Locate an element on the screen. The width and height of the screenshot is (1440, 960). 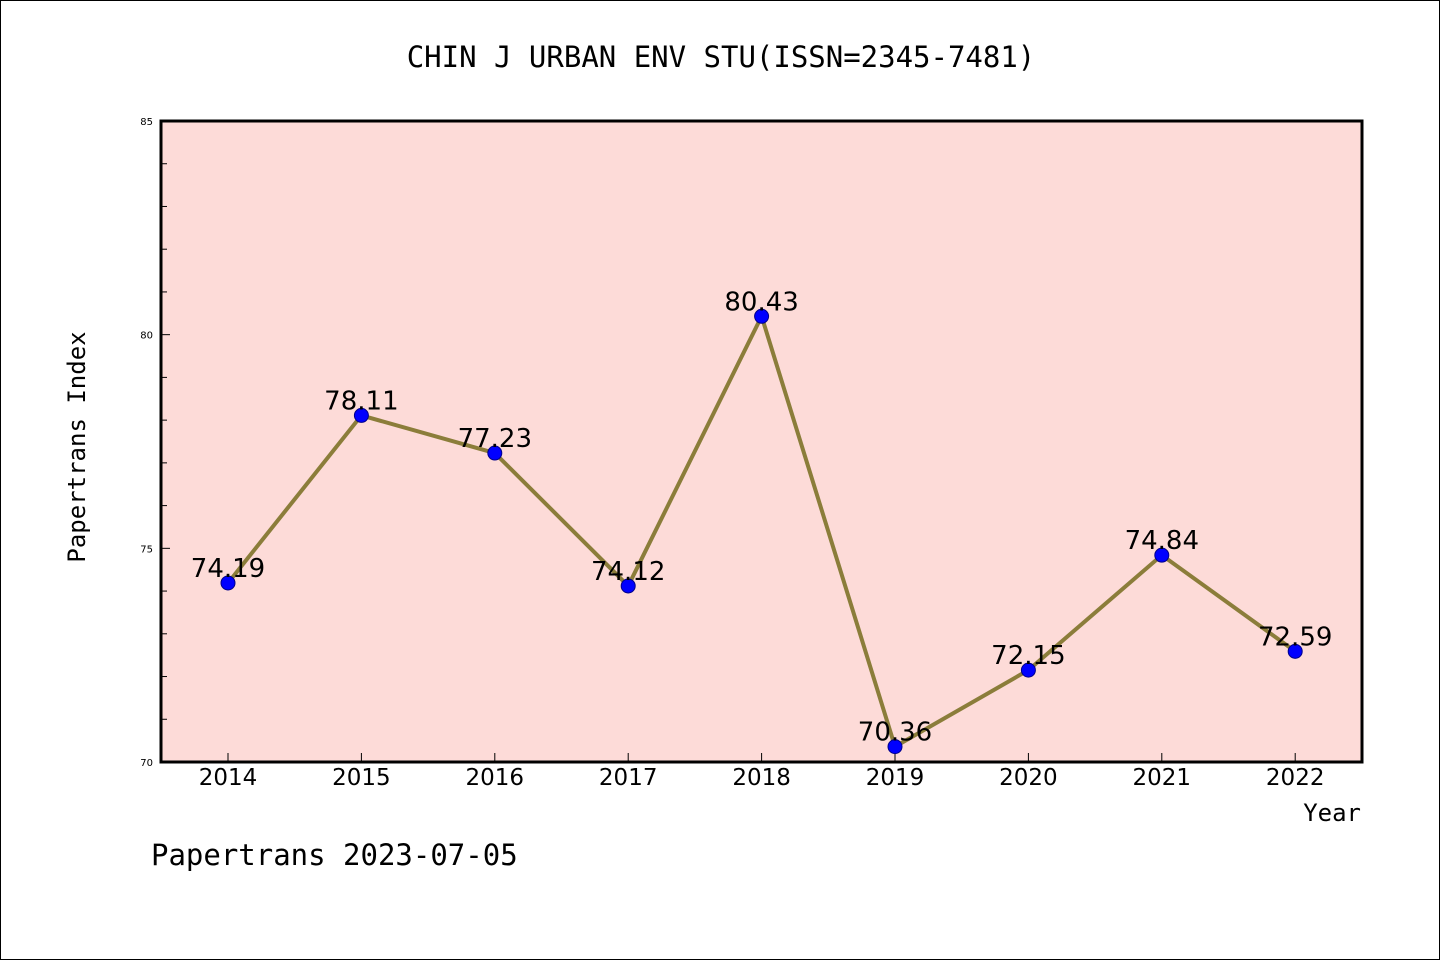
x-tick-label: 2017 is located at coordinates (628, 778).